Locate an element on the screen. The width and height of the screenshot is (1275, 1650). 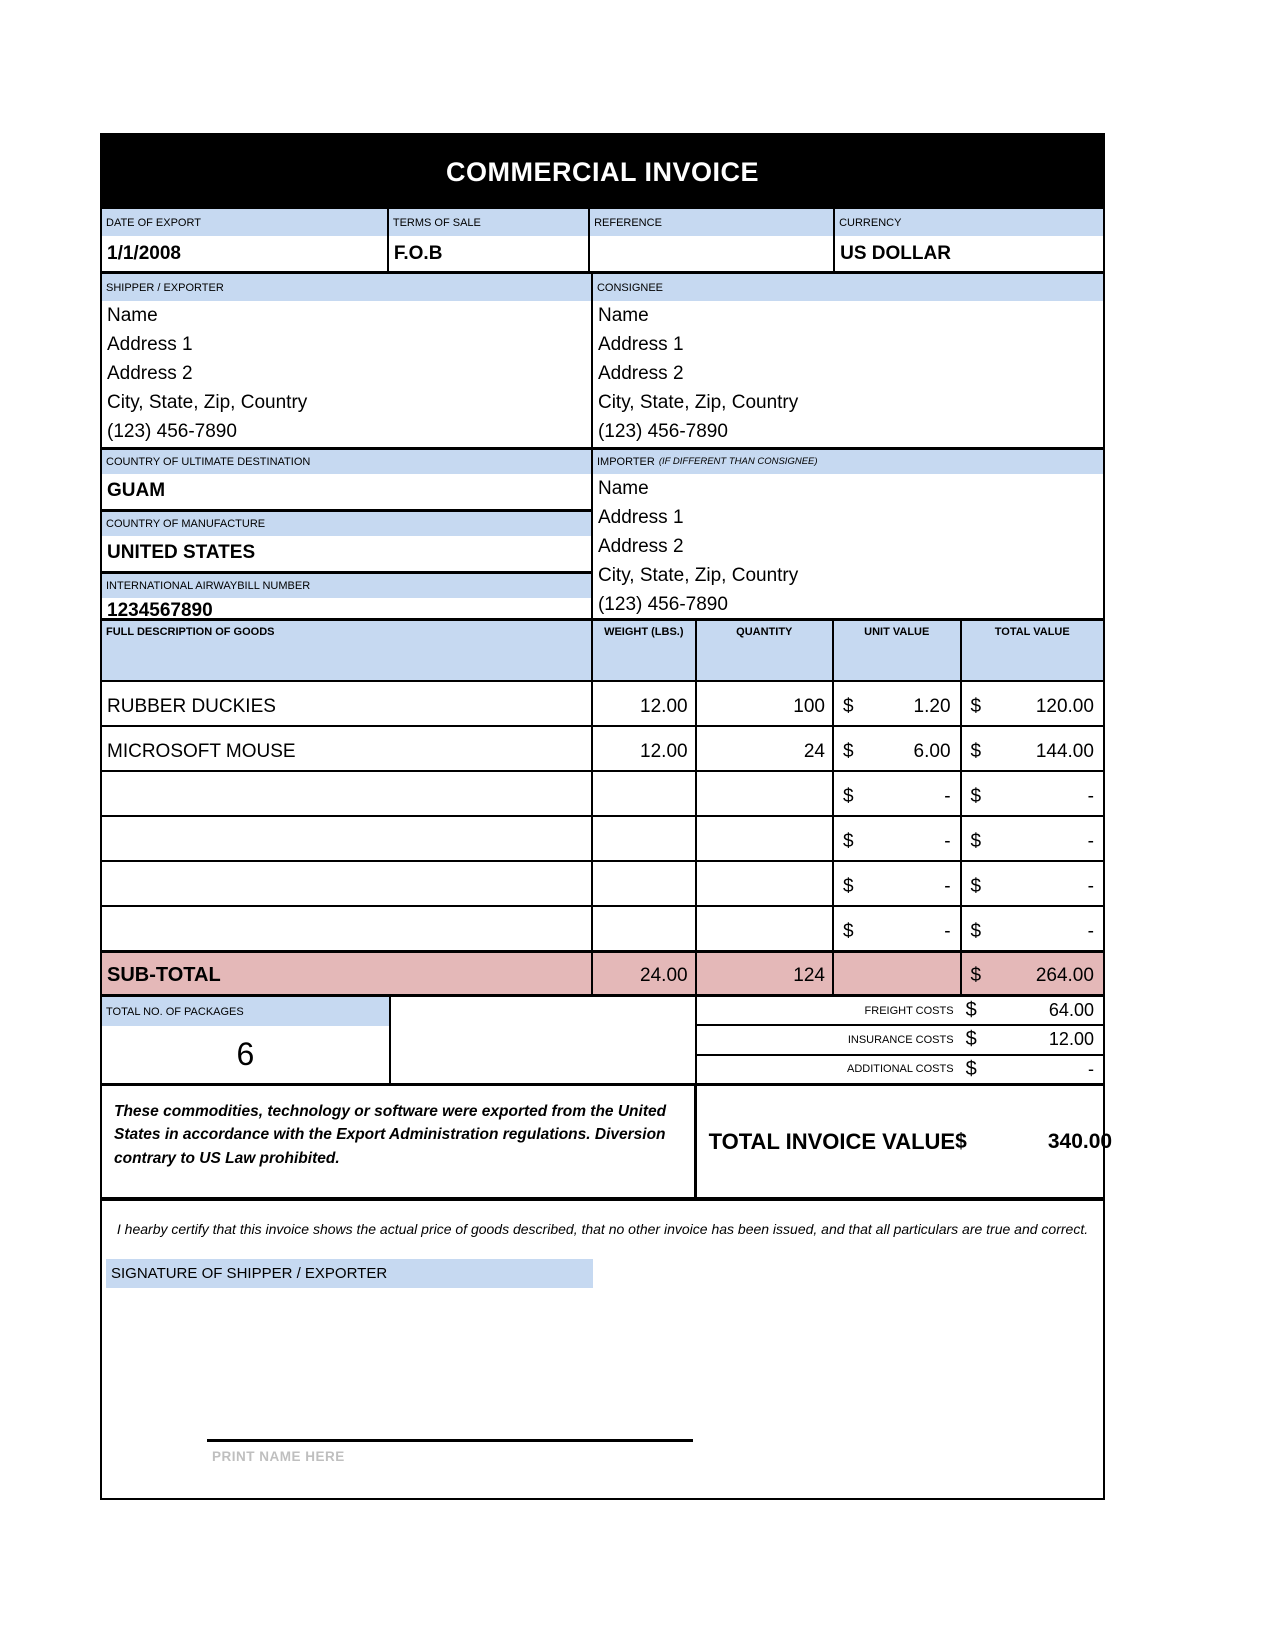
subtotal-weight: 24.00 is located at coordinates (645, 973).